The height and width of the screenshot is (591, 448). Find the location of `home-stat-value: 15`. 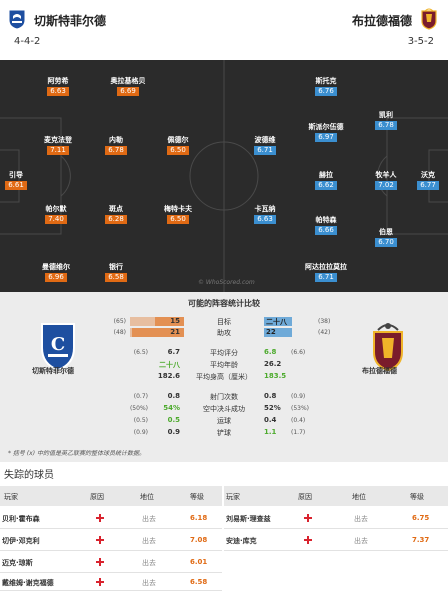

home-stat-value: 15 is located at coordinates (175, 321).